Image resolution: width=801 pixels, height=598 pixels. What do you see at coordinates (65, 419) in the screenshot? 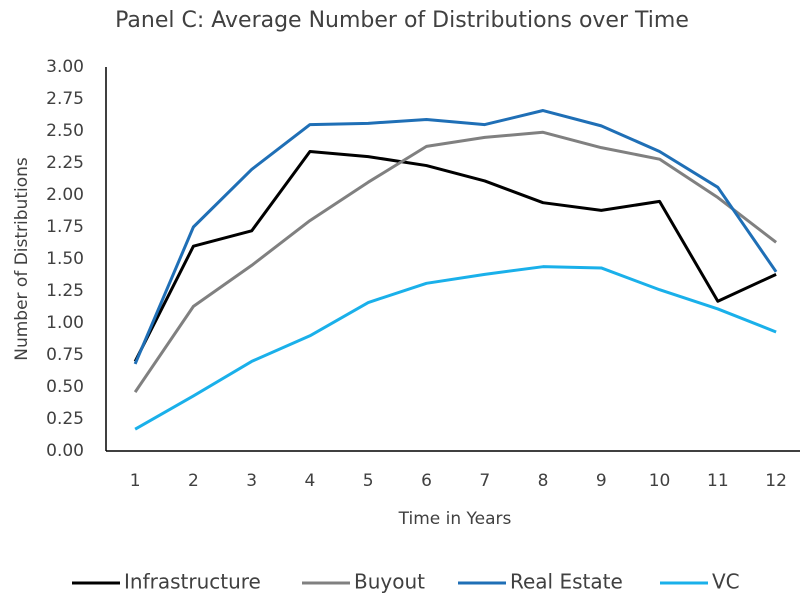
I see `y-tick-label: 0.25` at bounding box center [65, 419].